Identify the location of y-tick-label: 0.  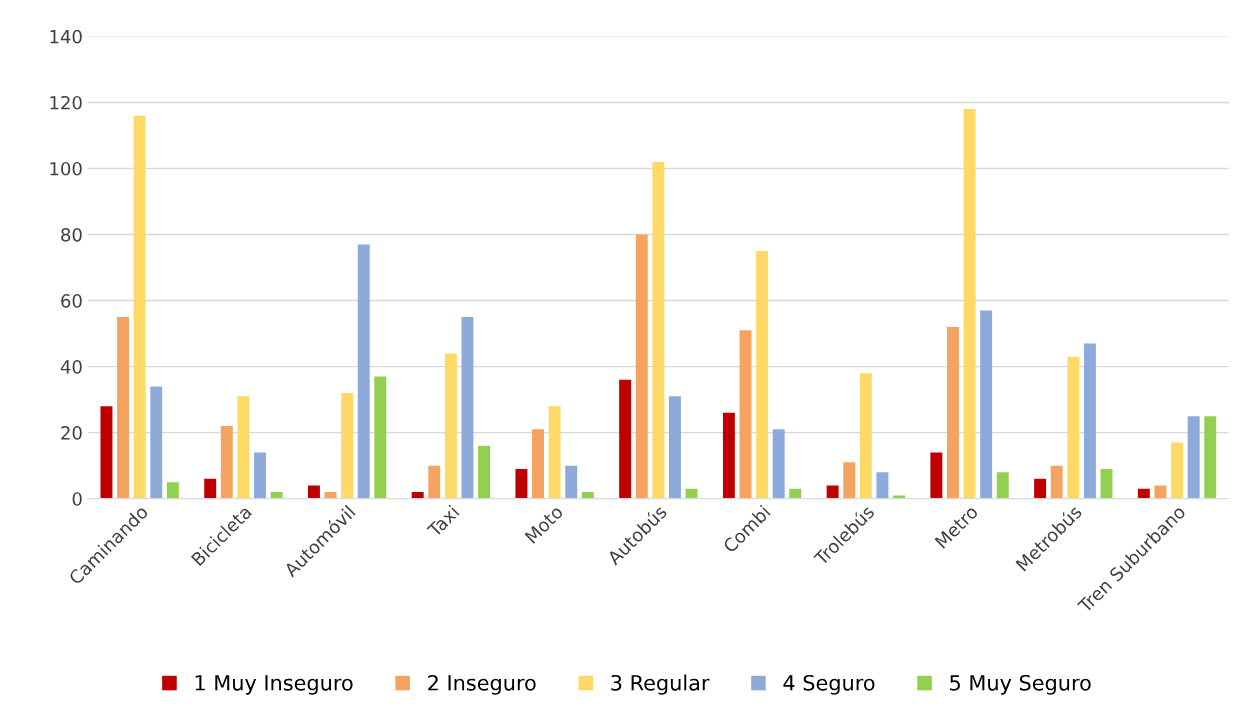
(77, 499).